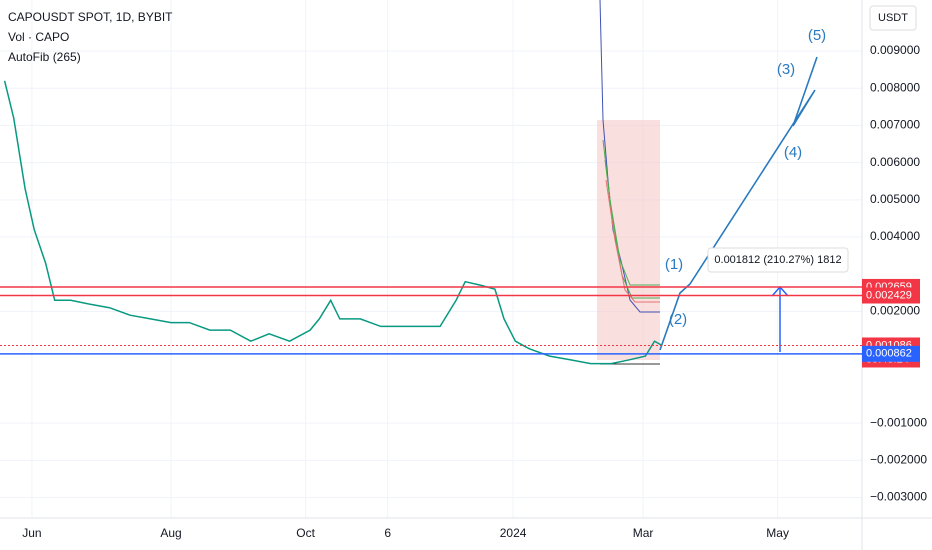 Image resolution: width=932 pixels, height=550 pixels. What do you see at coordinates (643, 533) in the screenshot?
I see `x-tick-label: Mar` at bounding box center [643, 533].